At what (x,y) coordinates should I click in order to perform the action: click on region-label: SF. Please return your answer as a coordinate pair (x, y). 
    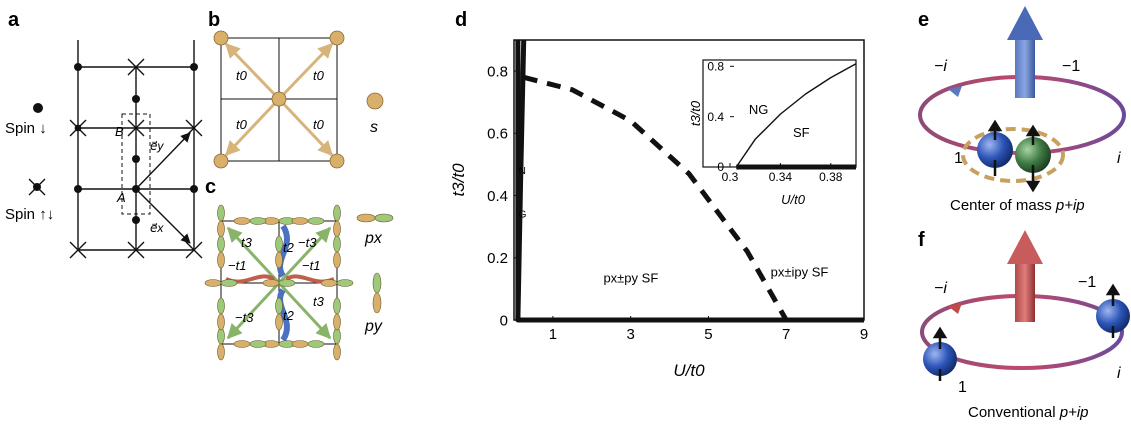
    Looking at the image, I should click on (801, 132).